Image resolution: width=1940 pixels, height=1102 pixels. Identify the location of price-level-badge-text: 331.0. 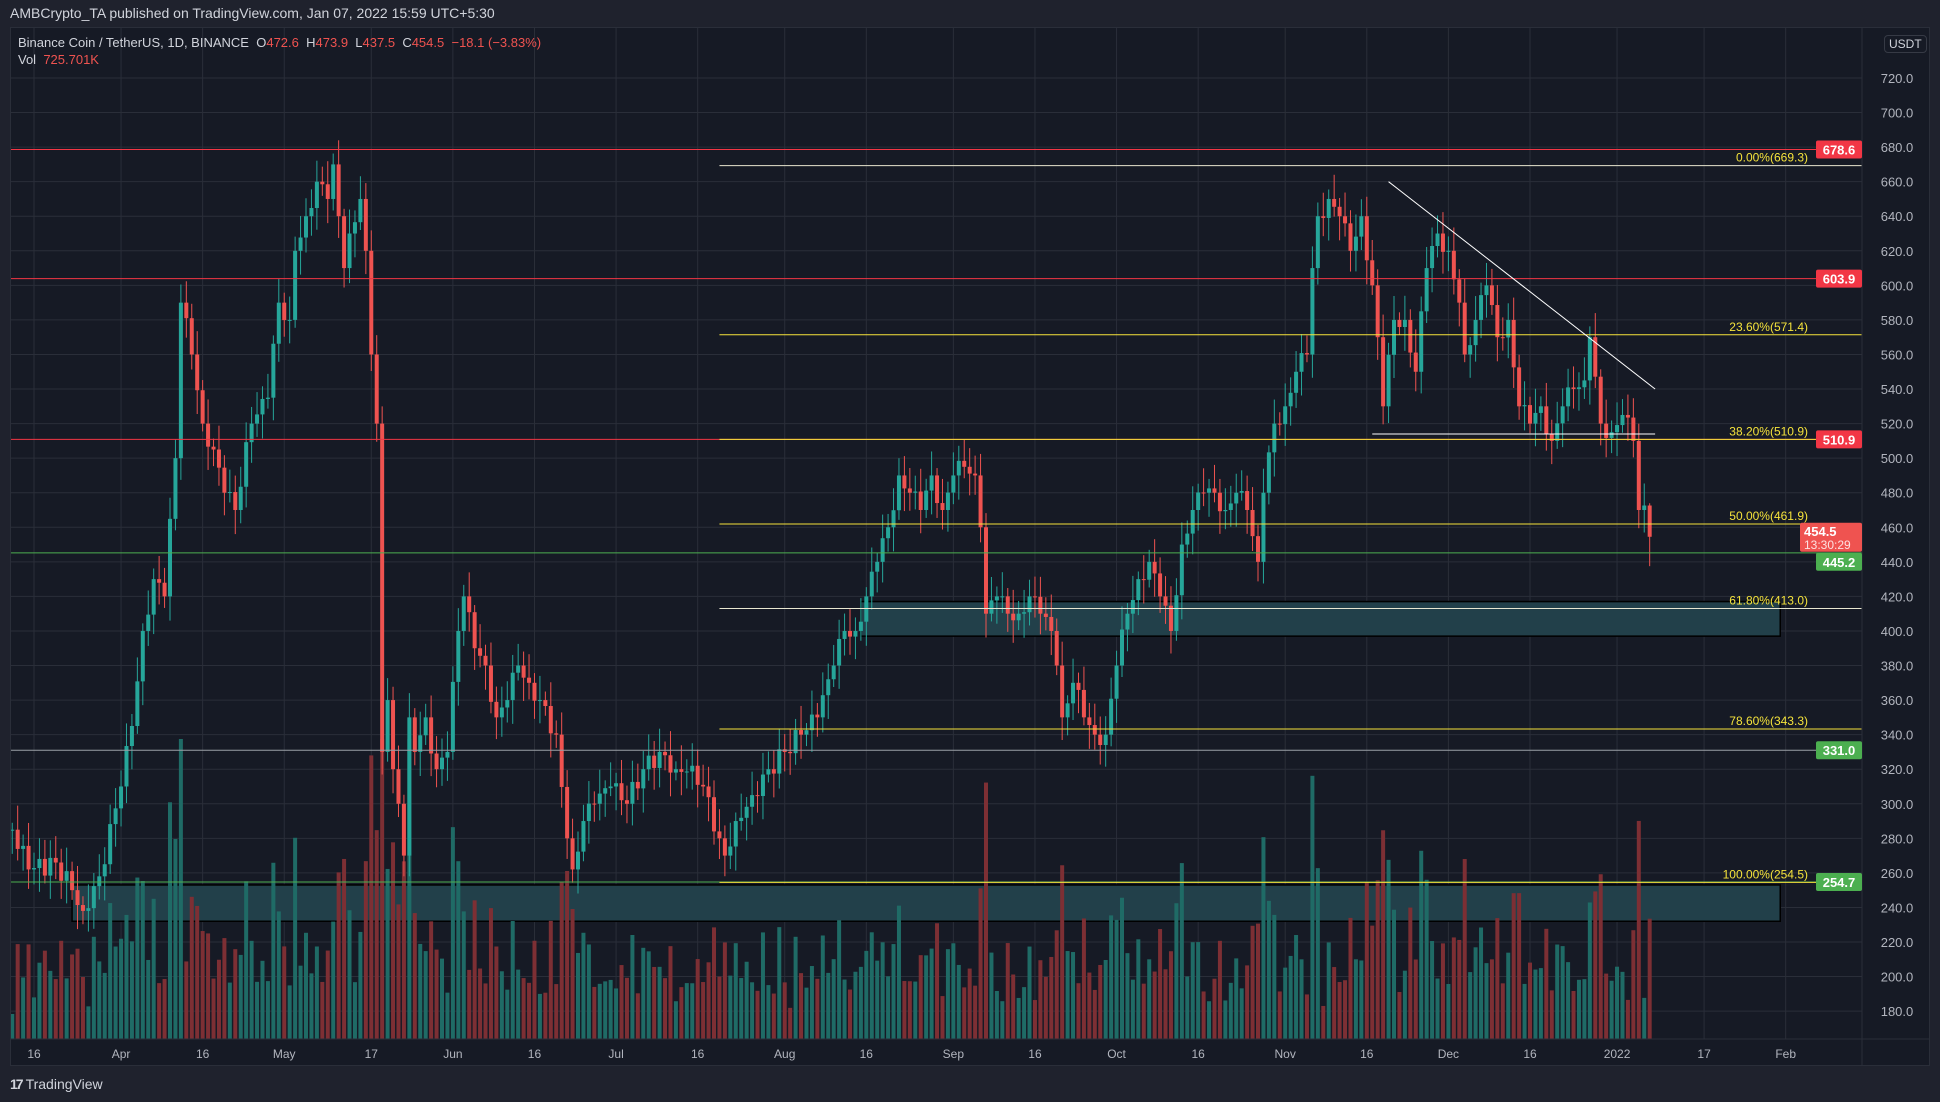
(1839, 750).